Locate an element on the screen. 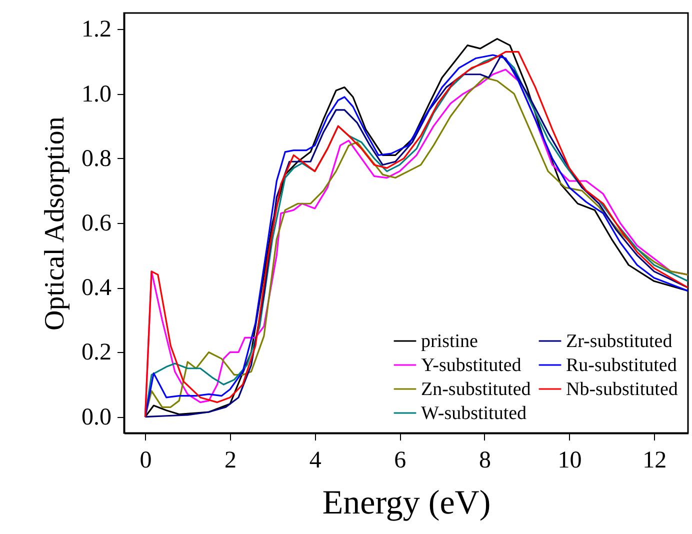 The image size is (692, 534). y-tick-label: 0.8 is located at coordinates (97, 159).